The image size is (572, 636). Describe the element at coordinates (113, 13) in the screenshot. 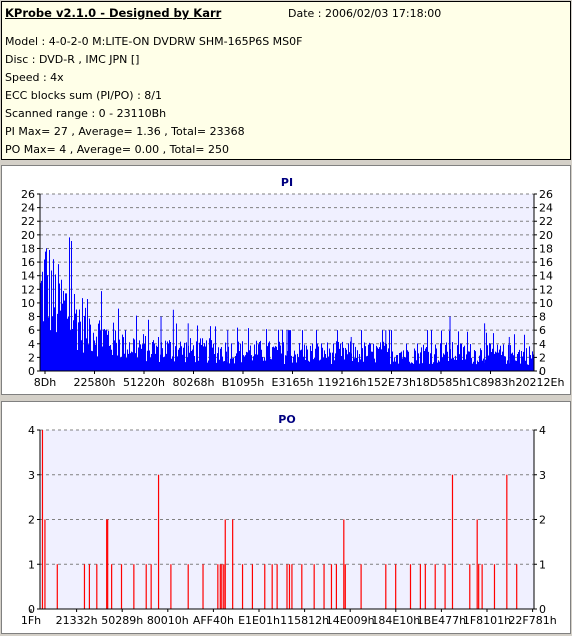

I see `app-title: KProbe v2.1.0 - Designed by Karr` at that location.